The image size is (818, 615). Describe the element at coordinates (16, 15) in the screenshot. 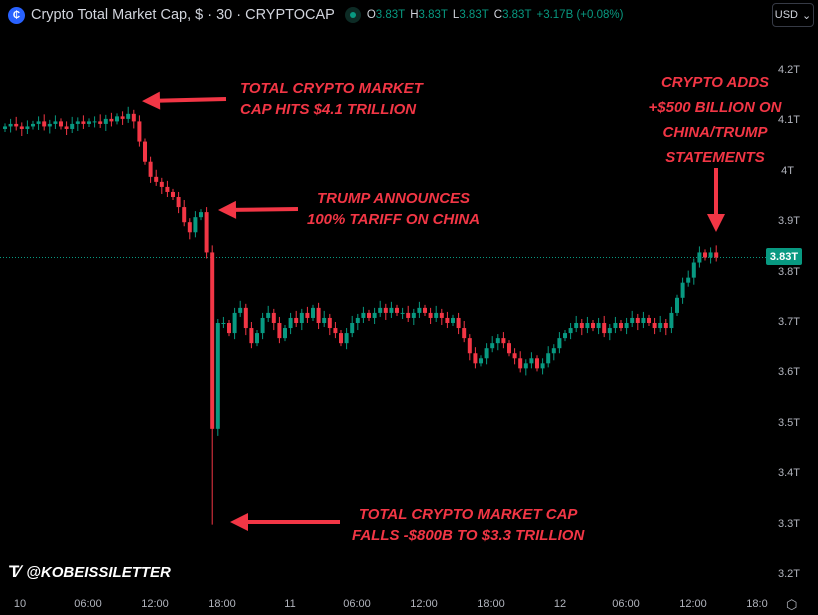

I see `crypto-logo-icon: ₵` at that location.